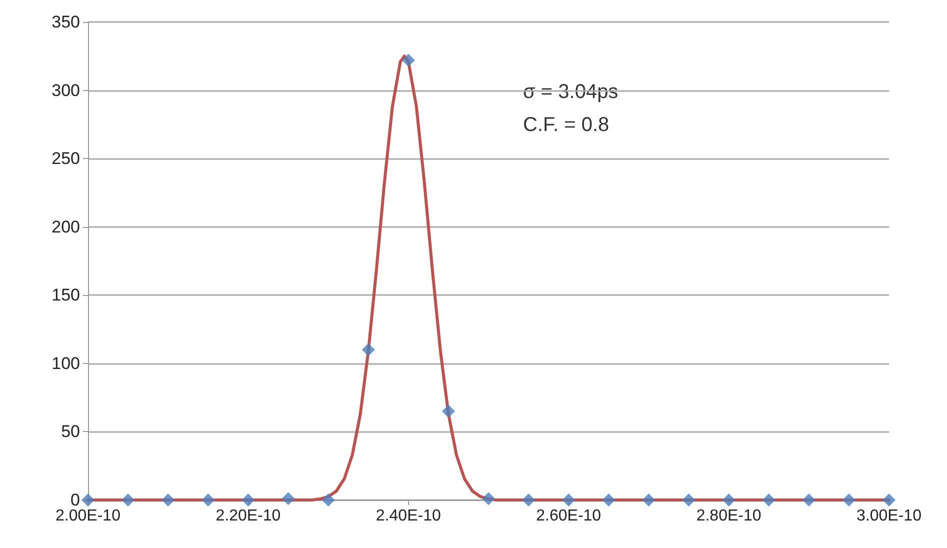 The image size is (947, 548). What do you see at coordinates (66, 158) in the screenshot?
I see `y-tick-label: 250` at bounding box center [66, 158].